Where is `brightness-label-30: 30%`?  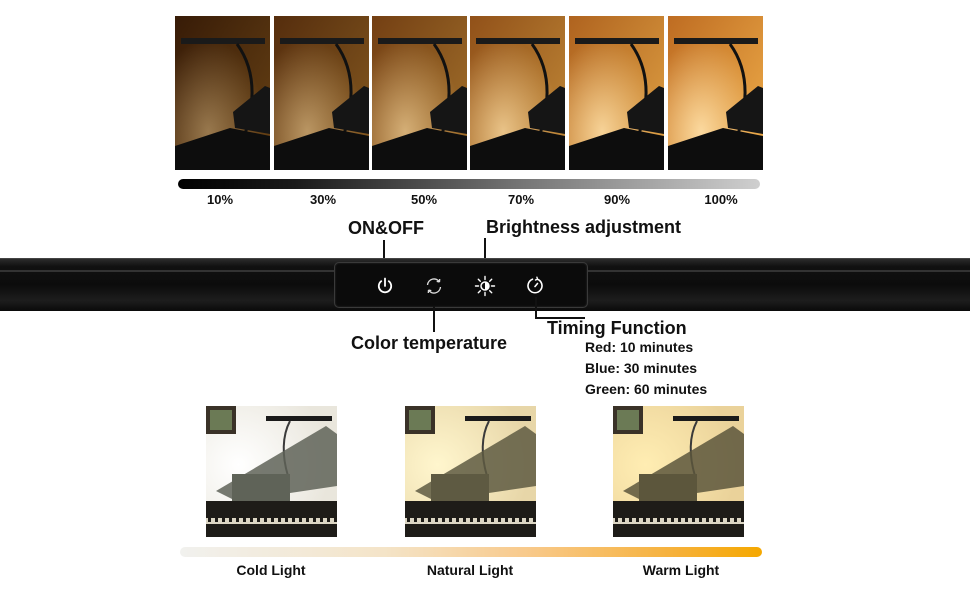
brightness-label-30: 30% is located at coordinates (323, 199).